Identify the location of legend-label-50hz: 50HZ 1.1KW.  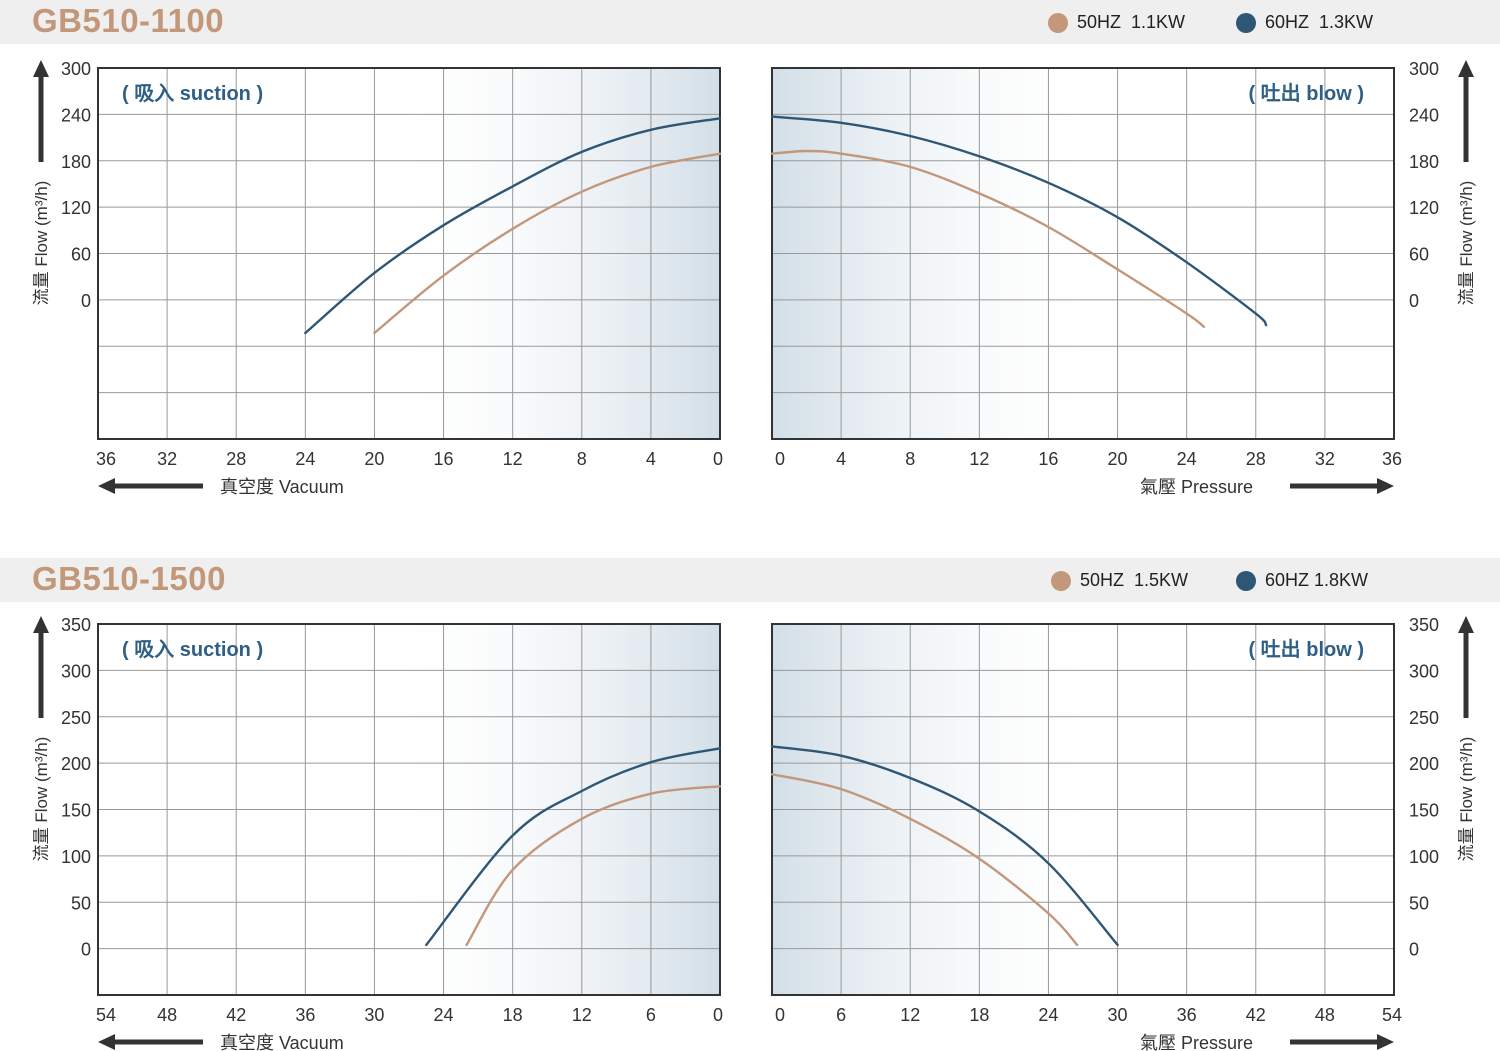
(1131, 22).